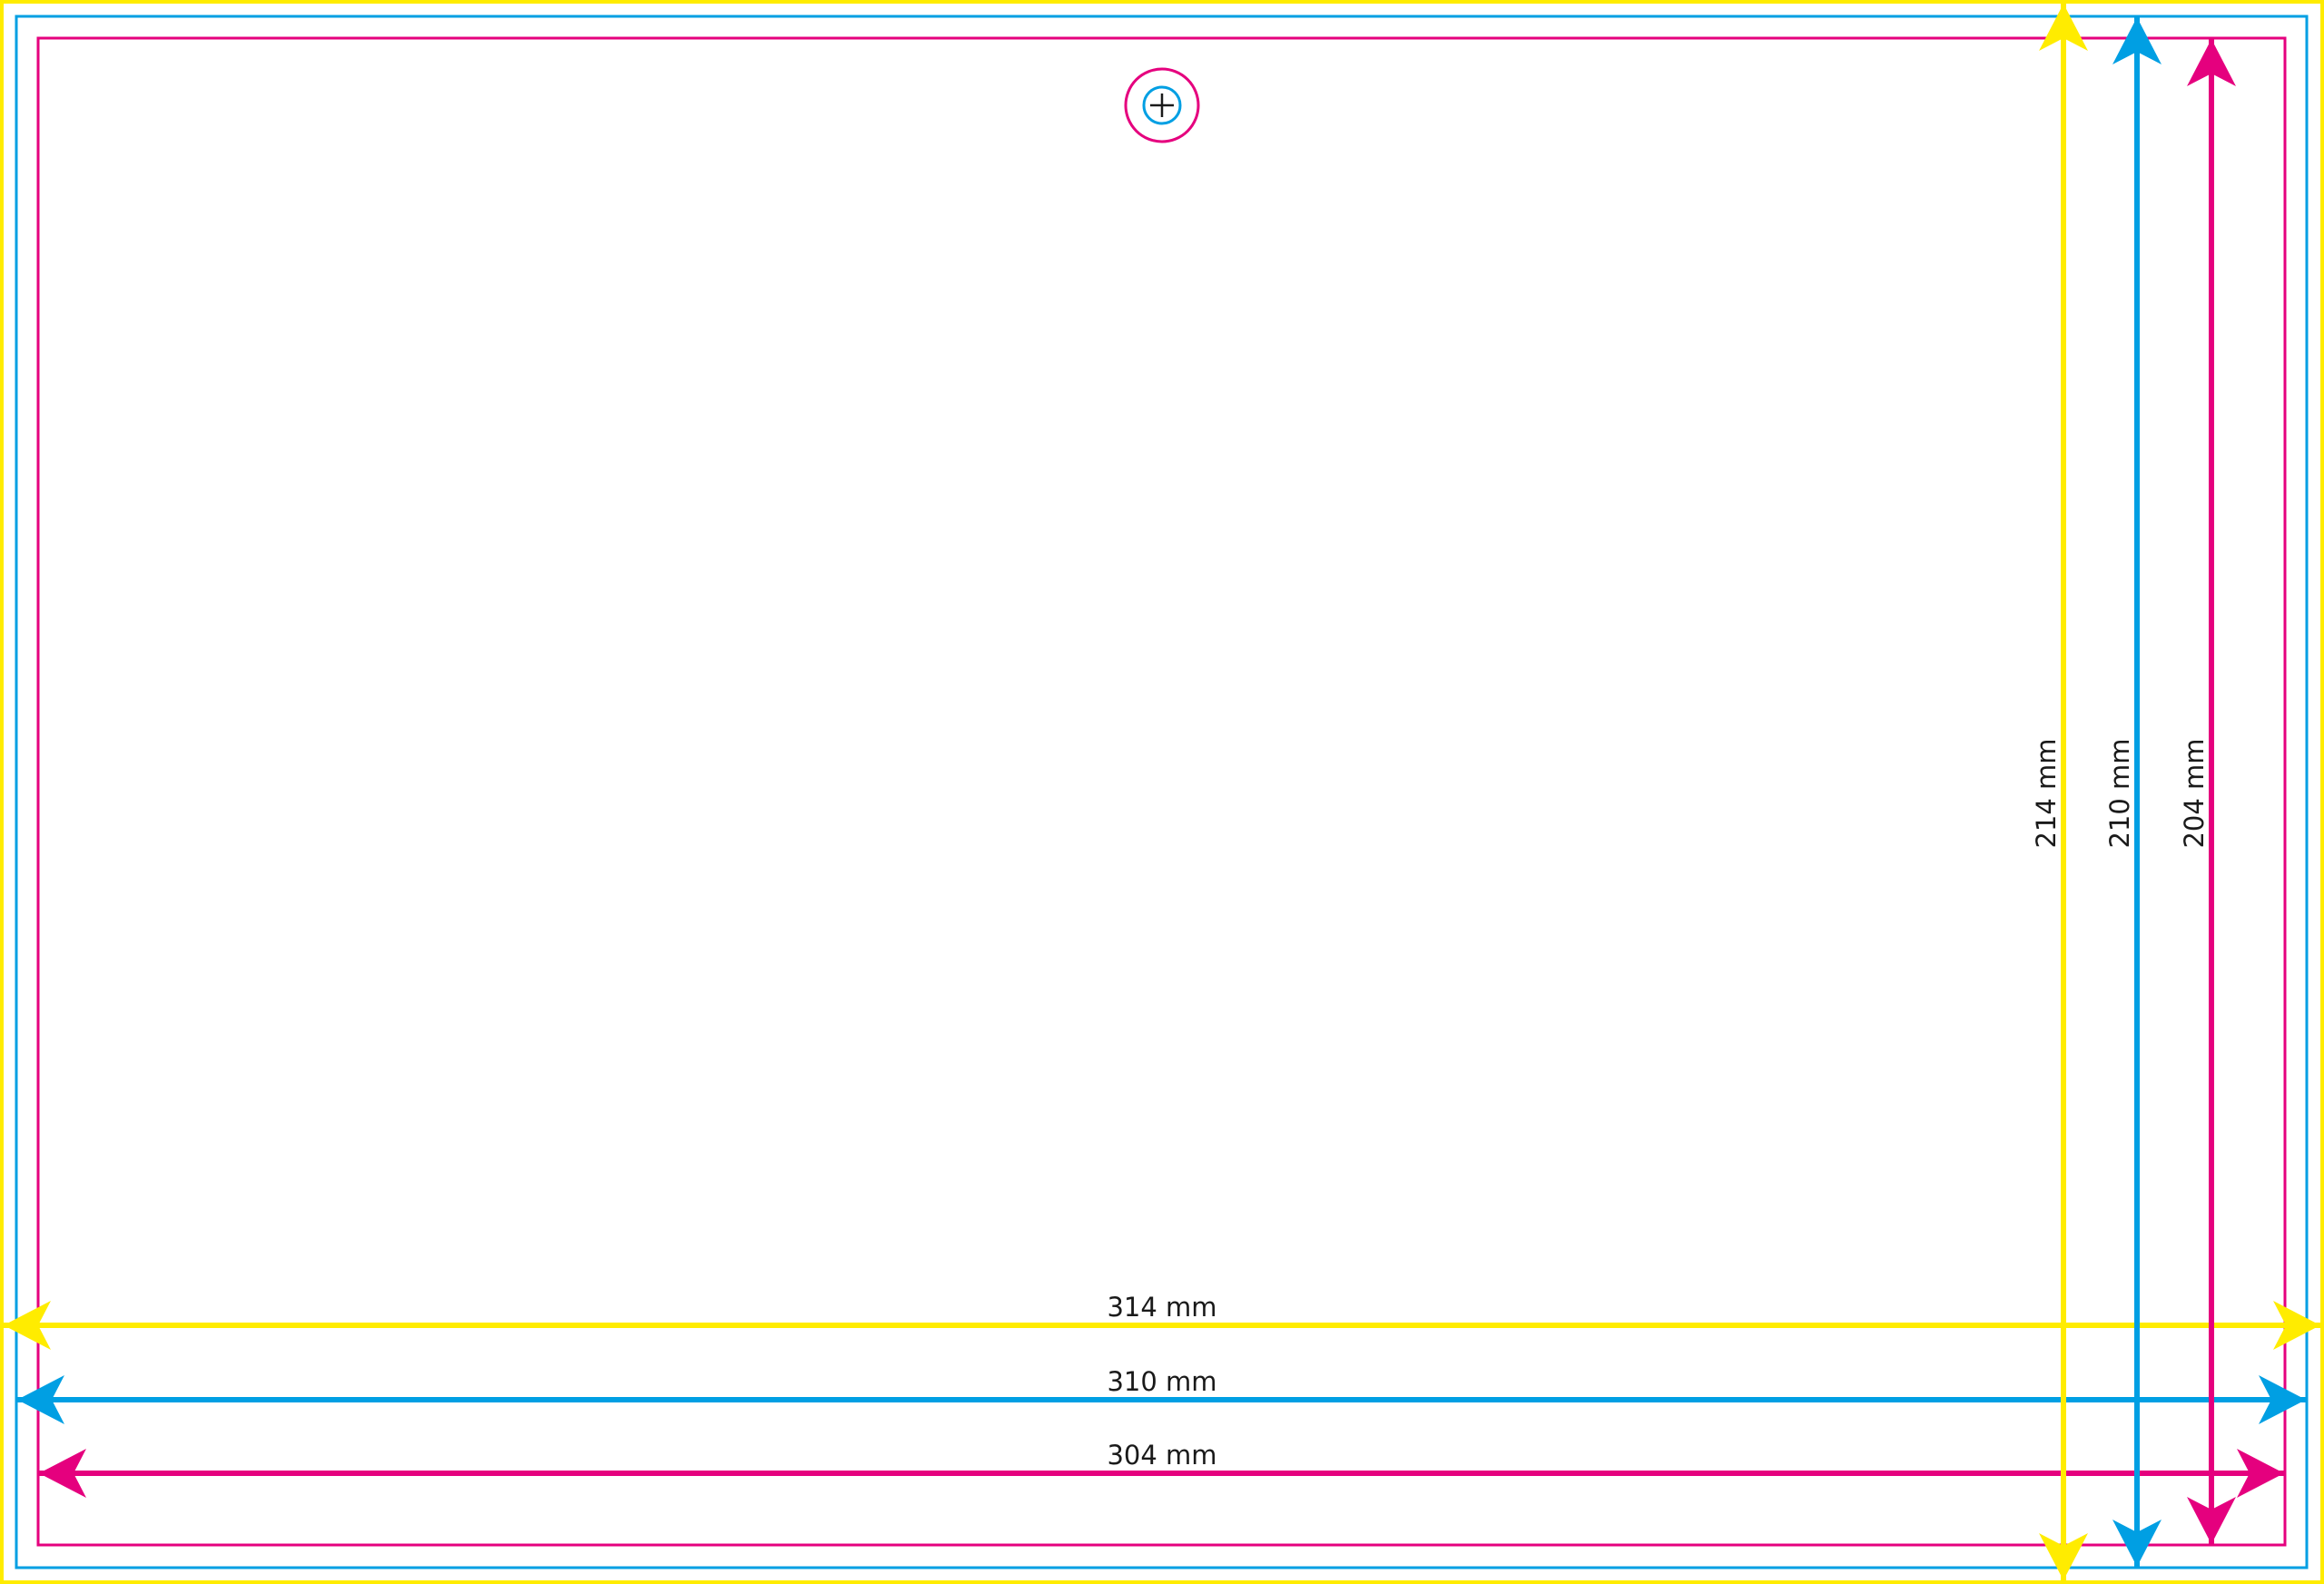  Describe the element at coordinates (2063, 1556) in the screenshot. I see `height-bleed-arrow-arrowhead-end` at that location.